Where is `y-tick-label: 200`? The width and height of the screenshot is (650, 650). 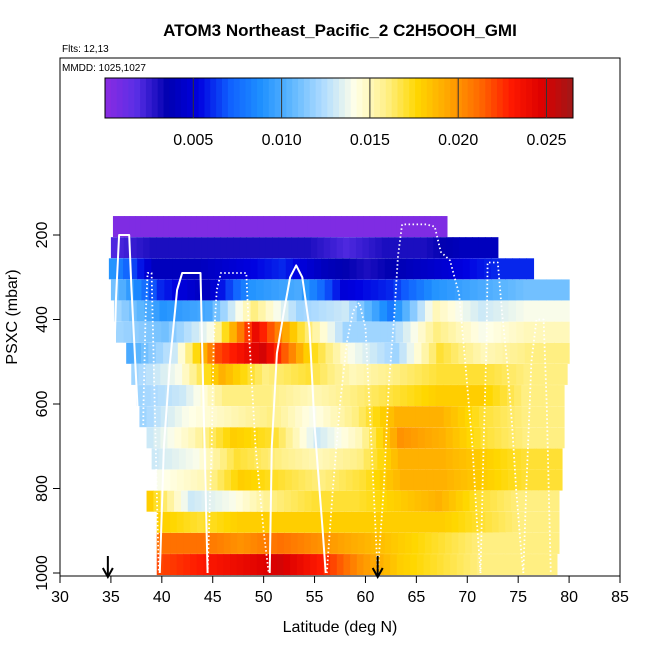 y-tick-label: 200 is located at coordinates (42, 235).